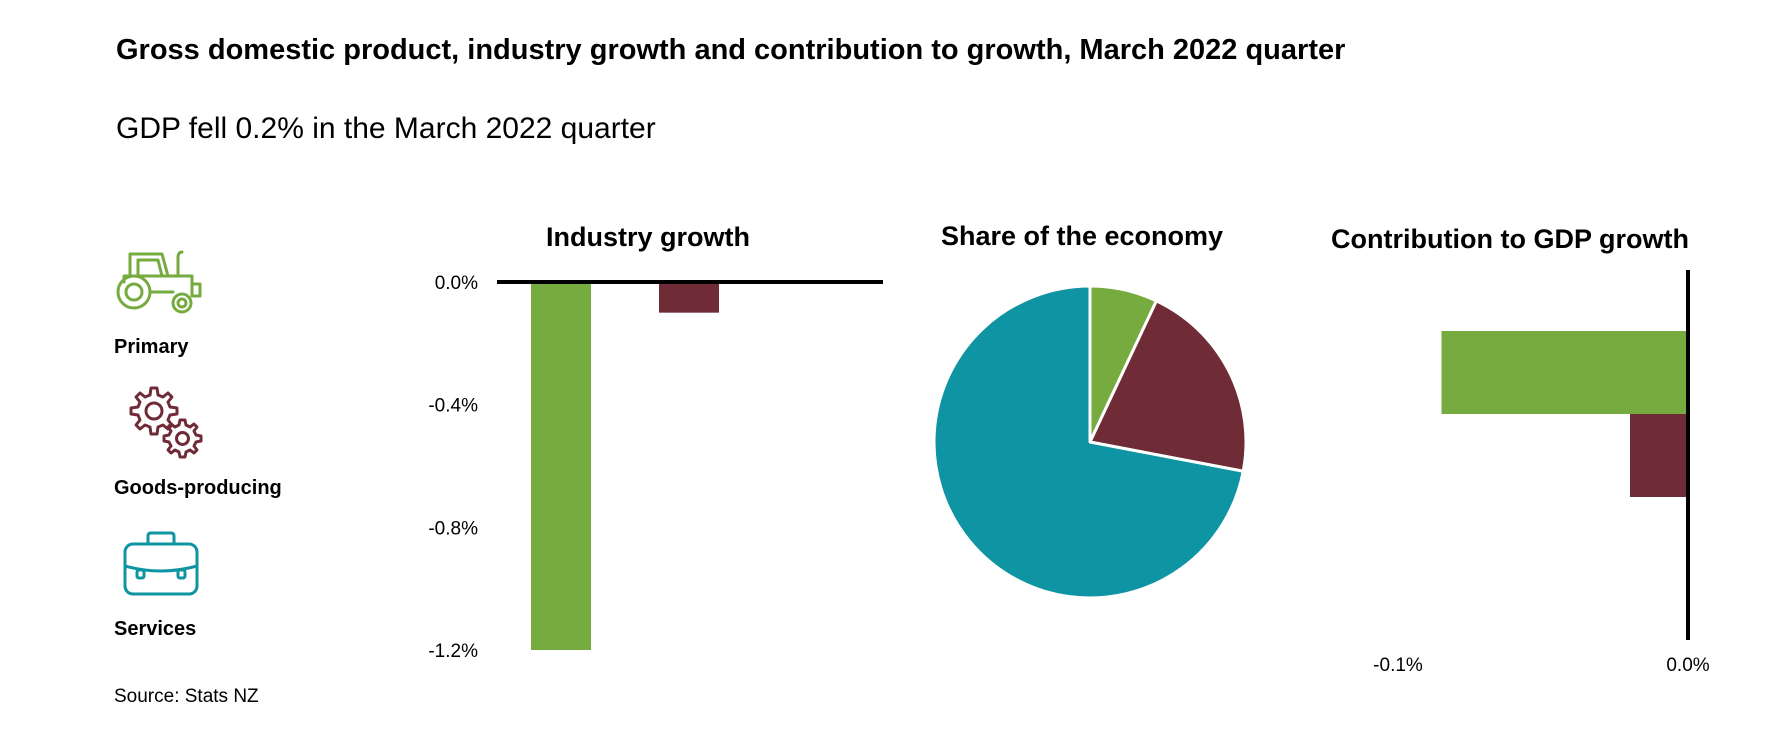  Describe the element at coordinates (1564, 372) in the screenshot. I see `contribution-bar-primary` at that location.